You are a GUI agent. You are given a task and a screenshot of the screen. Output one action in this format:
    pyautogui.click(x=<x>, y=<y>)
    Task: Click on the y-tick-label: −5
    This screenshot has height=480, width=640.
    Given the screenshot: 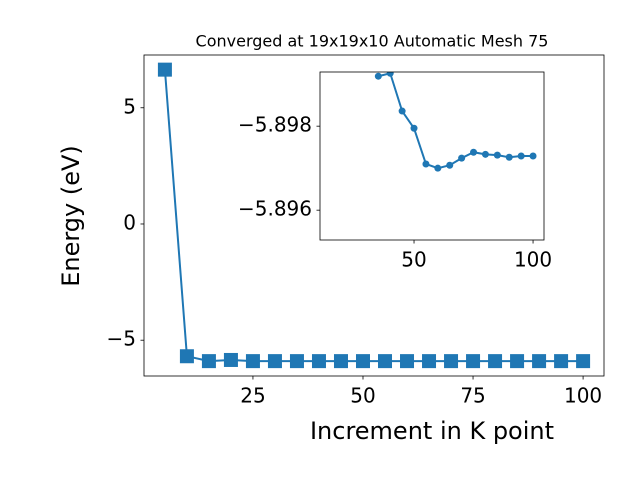 What is the action you would take?
    pyautogui.click(x=121, y=339)
    